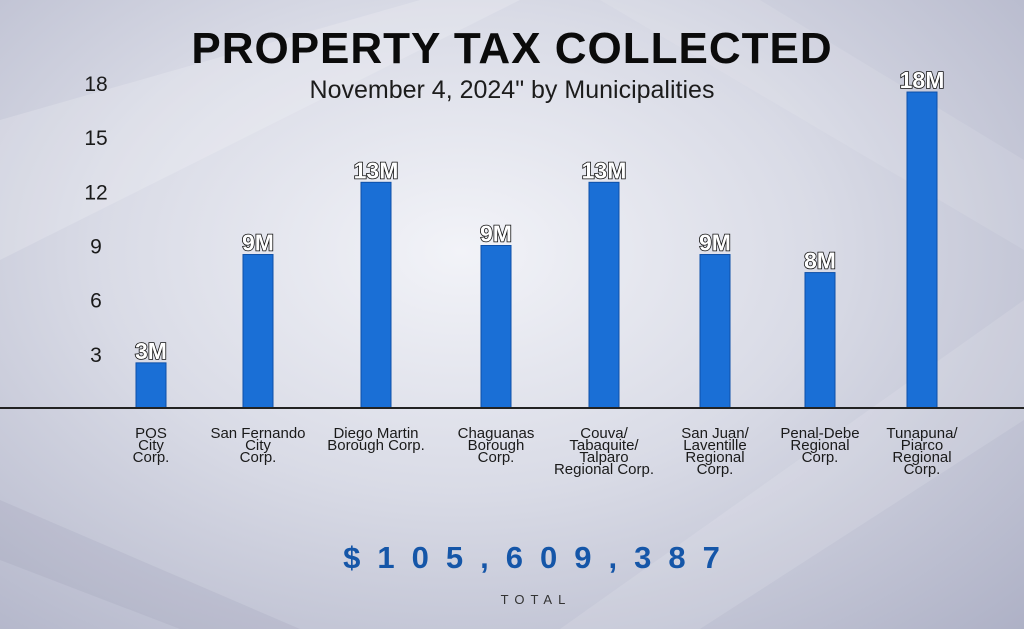 Image resolution: width=1024 pixels, height=629 pixels. I want to click on y-tick-label: 3, so click(96, 355).